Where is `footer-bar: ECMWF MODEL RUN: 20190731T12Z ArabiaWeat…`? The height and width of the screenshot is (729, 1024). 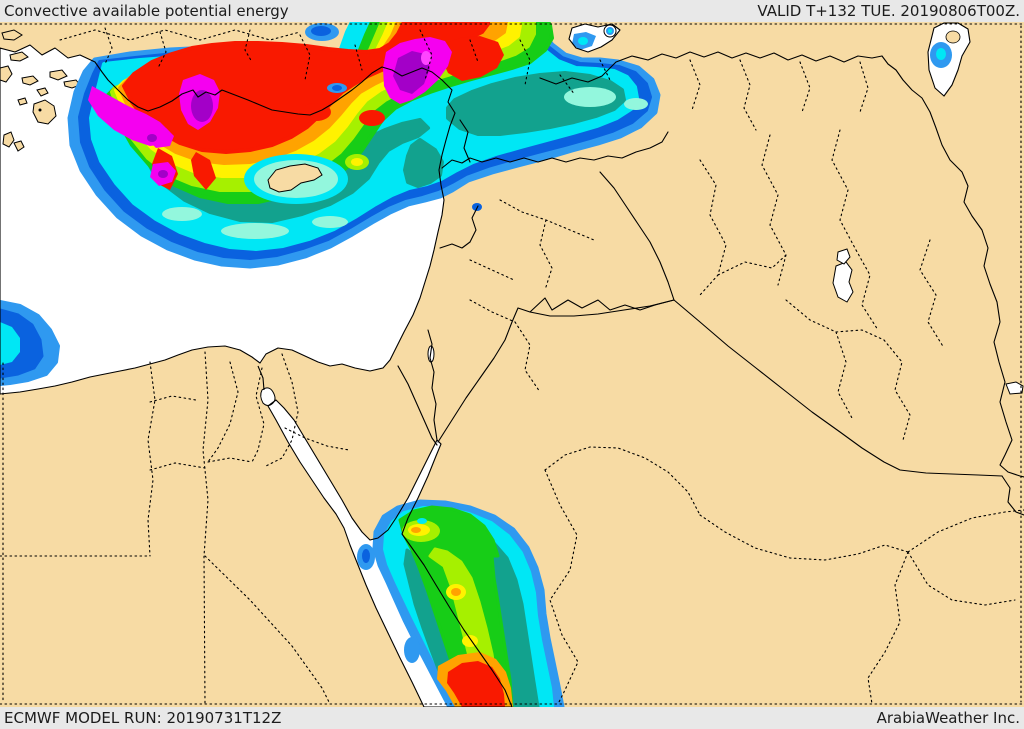
footer-bar: ECMWF MODEL RUN: 20190731T12Z ArabiaWeat… is located at coordinates (512, 718).